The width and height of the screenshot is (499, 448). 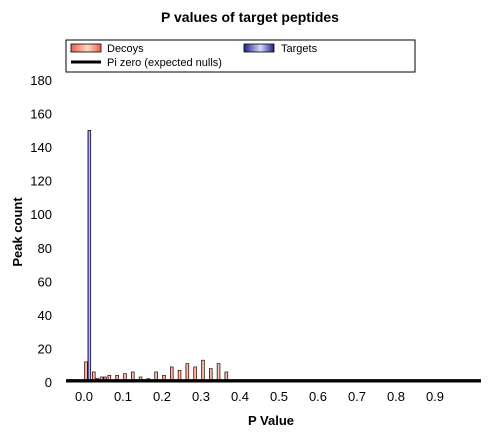 I want to click on legend-label-pi-zero: Pi zero (expected nulls), so click(x=164, y=63).